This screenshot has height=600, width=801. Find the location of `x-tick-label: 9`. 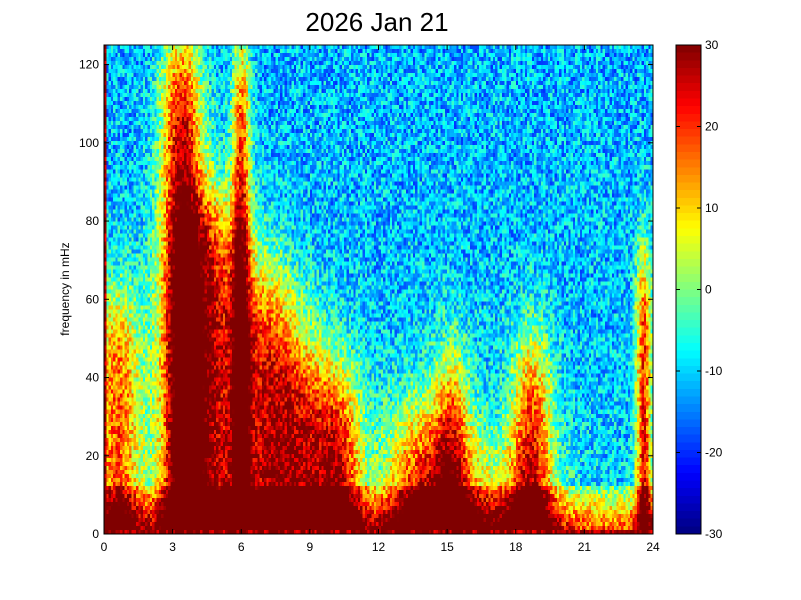

x-tick-label: 9 is located at coordinates (310, 547).